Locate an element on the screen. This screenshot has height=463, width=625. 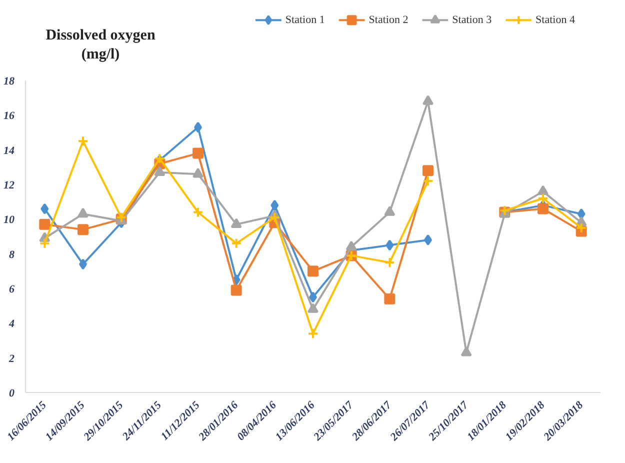
y-tick-label: 18 is located at coordinates (9, 82).